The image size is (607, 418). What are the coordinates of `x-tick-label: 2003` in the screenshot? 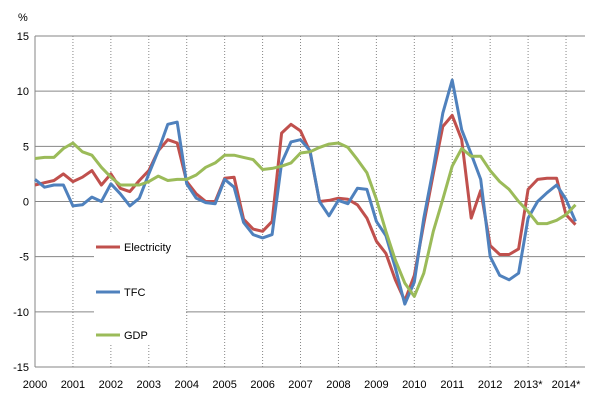 It's located at (149, 385).